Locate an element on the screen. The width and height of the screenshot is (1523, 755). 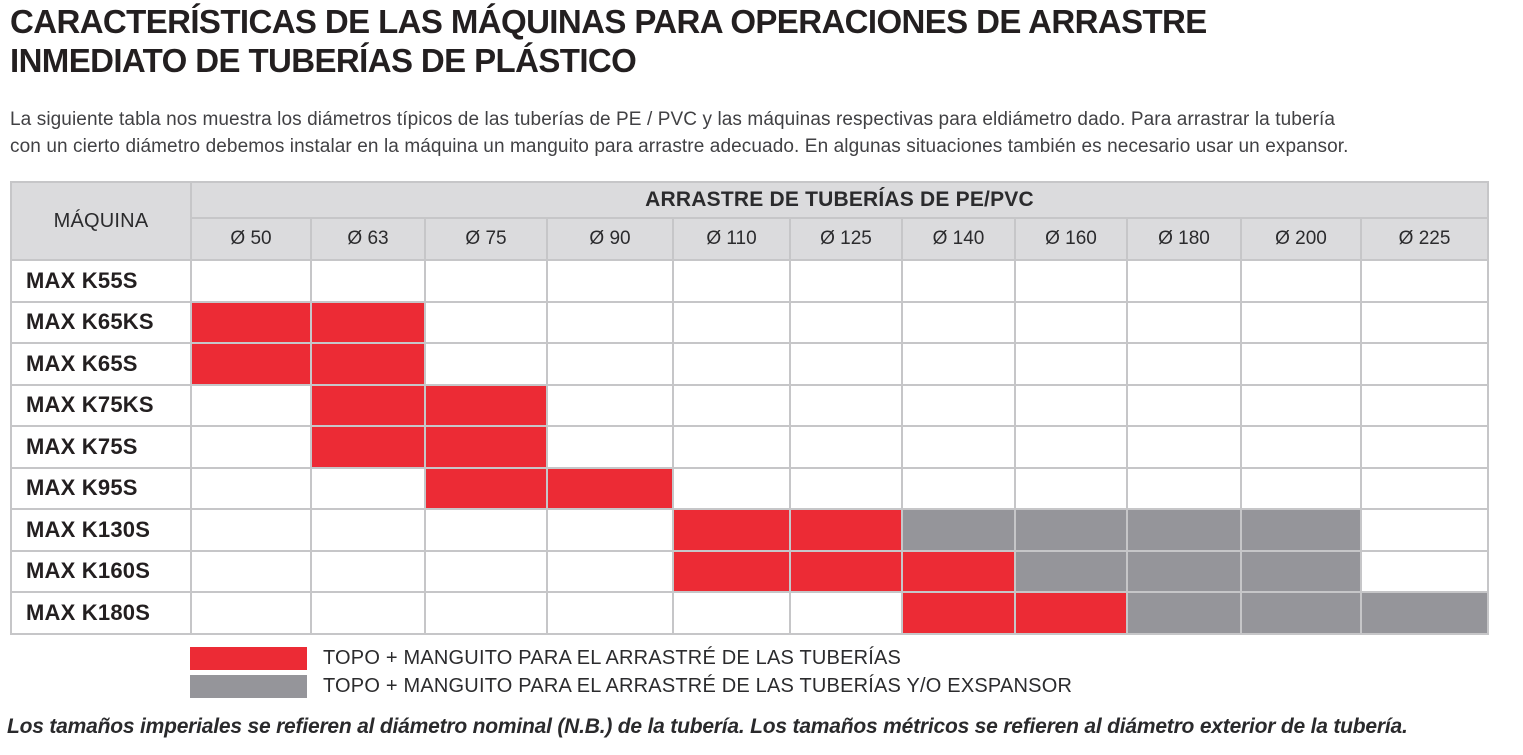
table-row: MAX K130S is located at coordinates (750, 530).